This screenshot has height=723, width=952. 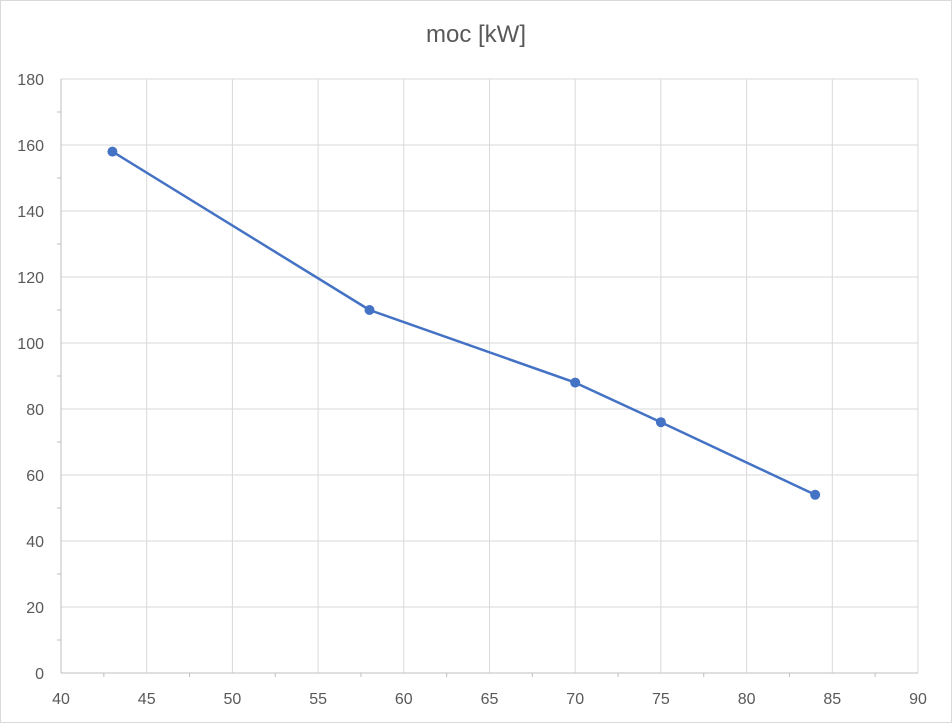 I want to click on y-tick-label: 80, so click(x=35, y=410).